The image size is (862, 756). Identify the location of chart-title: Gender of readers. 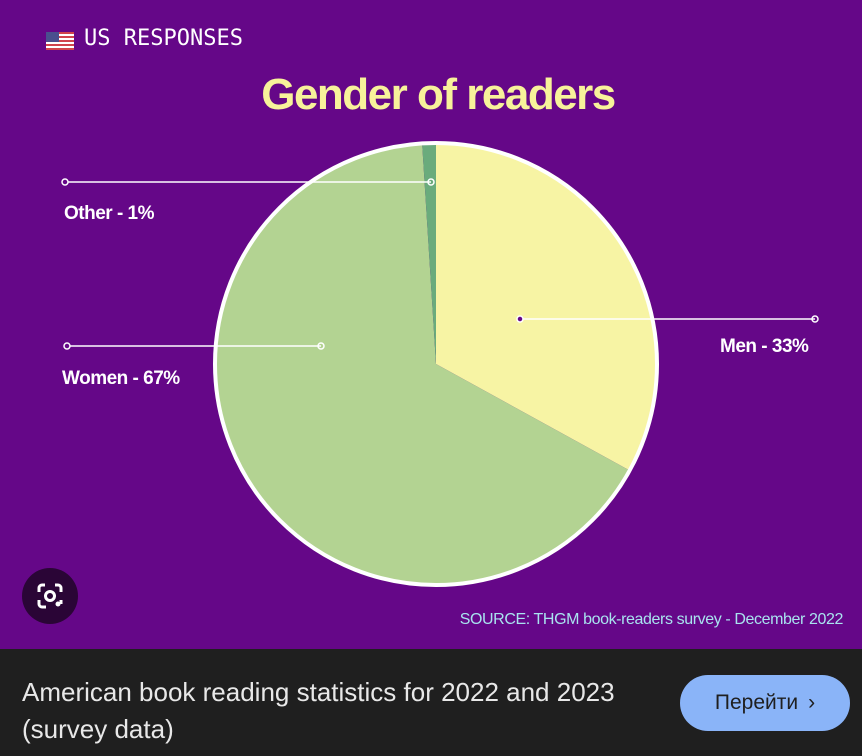
(438, 94).